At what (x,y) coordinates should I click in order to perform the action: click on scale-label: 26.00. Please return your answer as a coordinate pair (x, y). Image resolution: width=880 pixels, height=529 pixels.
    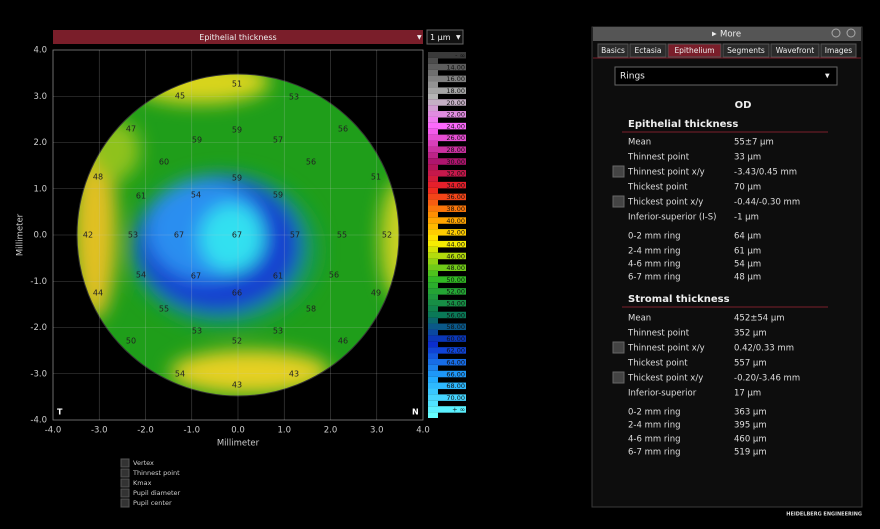
    Looking at the image, I should click on (455, 138).